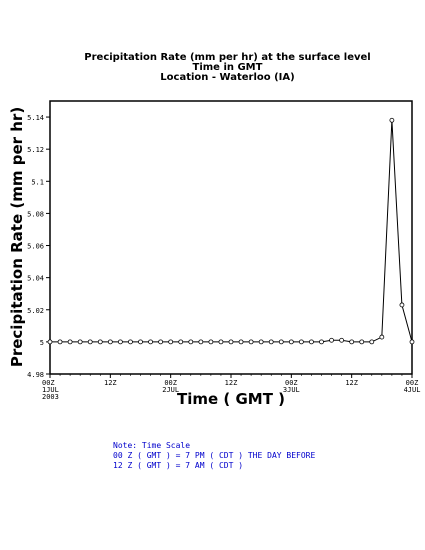 The image size is (425, 550). What do you see at coordinates (35, 214) in the screenshot?
I see `y-tick-label: 5.08` at bounding box center [35, 214].